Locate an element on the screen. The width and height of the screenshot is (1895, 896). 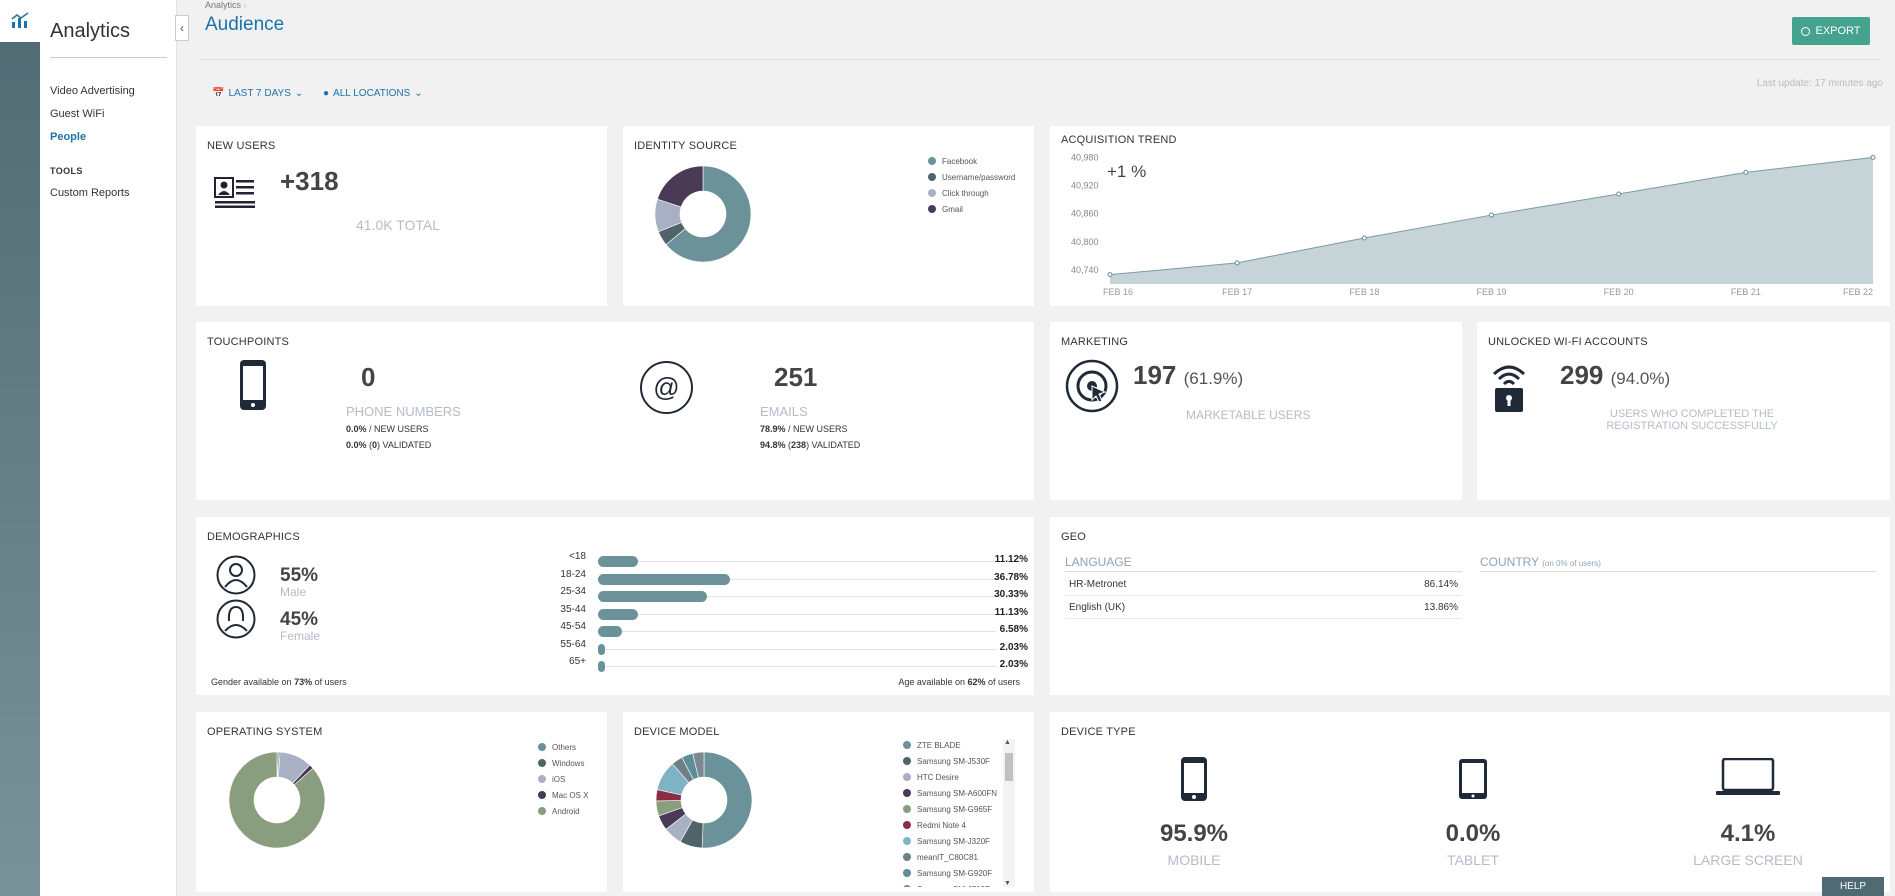
legend-item: Gmail is located at coordinates (971, 209).